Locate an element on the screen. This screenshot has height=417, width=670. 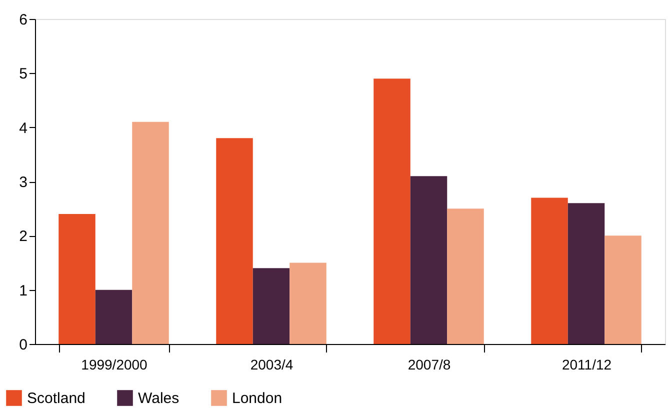
y-tick-label: 5 is located at coordinates (23, 74).